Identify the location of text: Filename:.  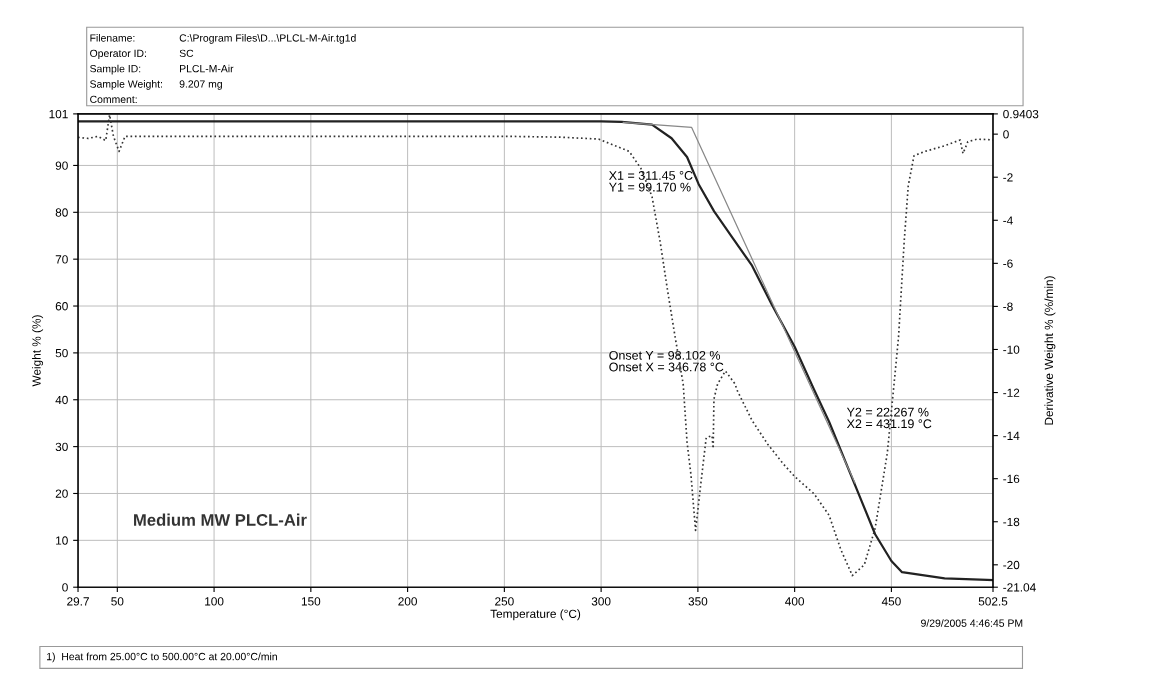
(112, 38).